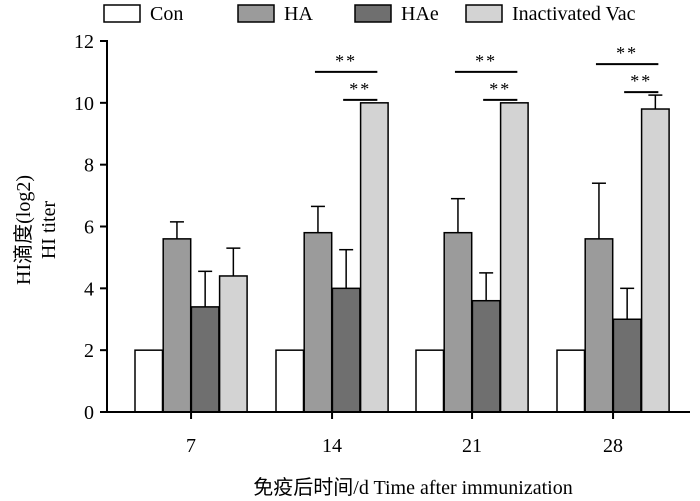 The height and width of the screenshot is (501, 700). Describe the element at coordinates (36, 230) in the screenshot. I see `y-axis-title: HI滴度(log2) HI titer` at that location.